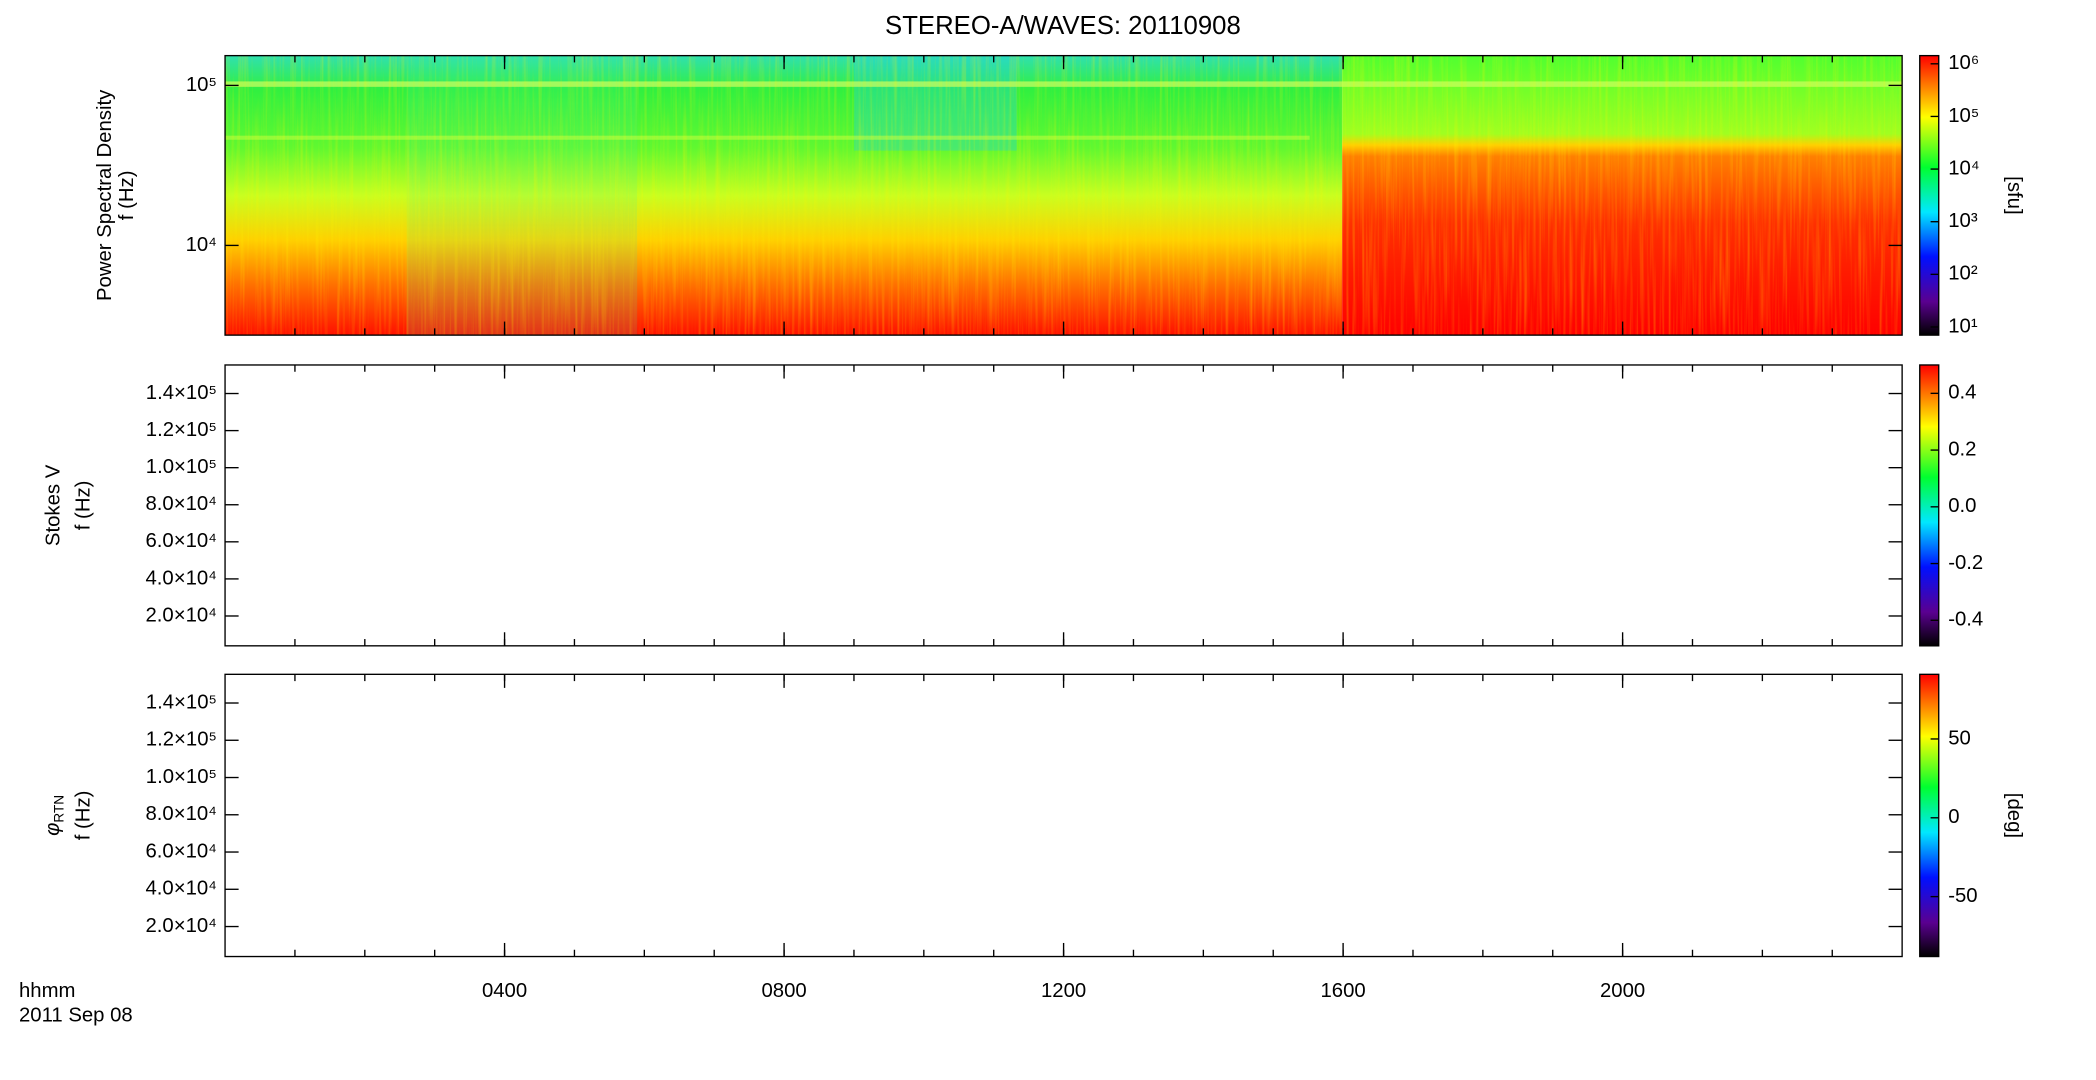 The width and height of the screenshot is (2096, 1080). Describe the element at coordinates (2014, 815) in the screenshot. I see `colorbar-label: [deg]` at that location.